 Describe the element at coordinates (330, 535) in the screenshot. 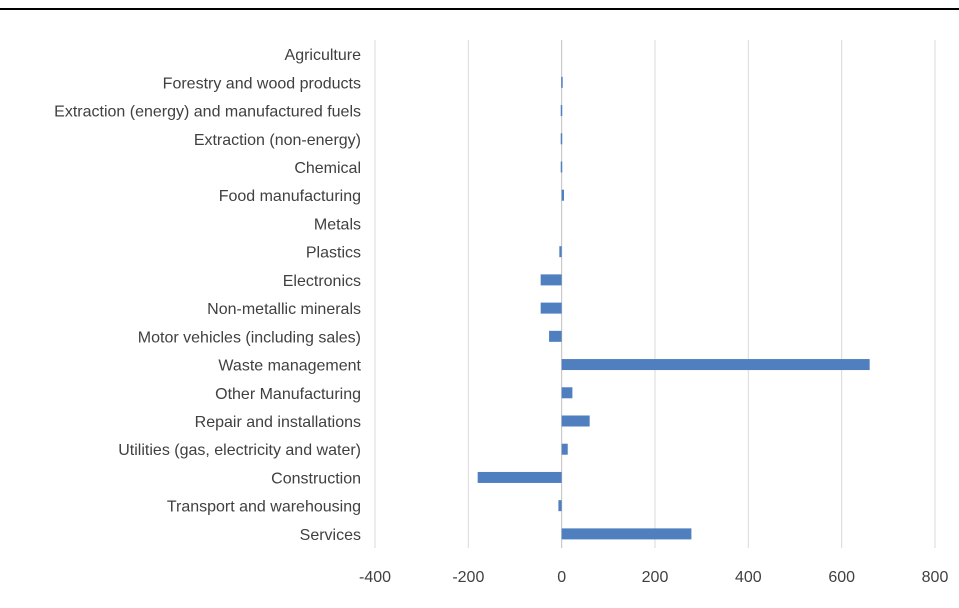

I see `category-label: Services` at that location.